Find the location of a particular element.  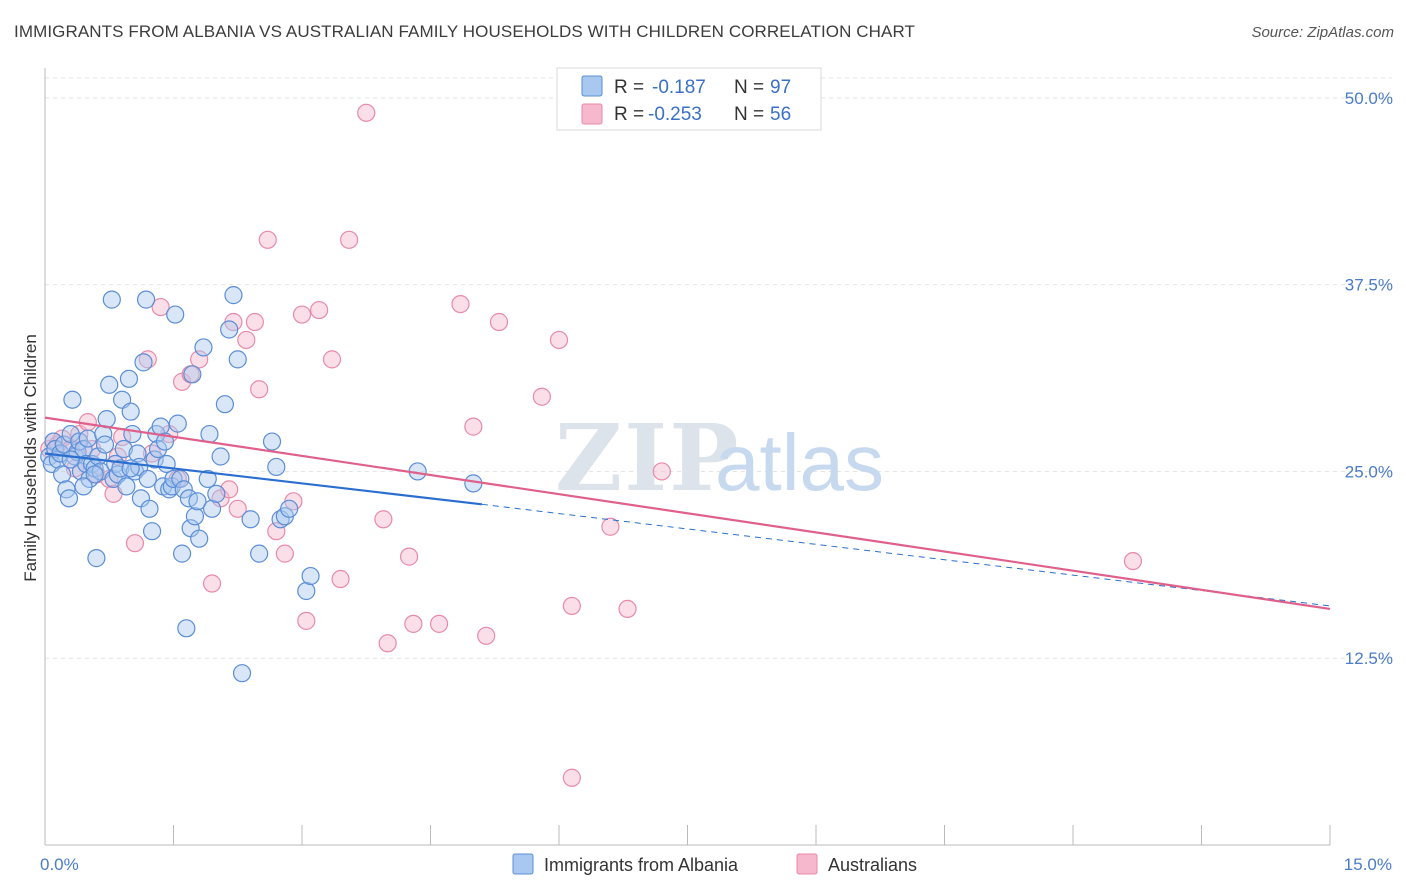

legend-r-label-albania: R = is located at coordinates (629, 87).